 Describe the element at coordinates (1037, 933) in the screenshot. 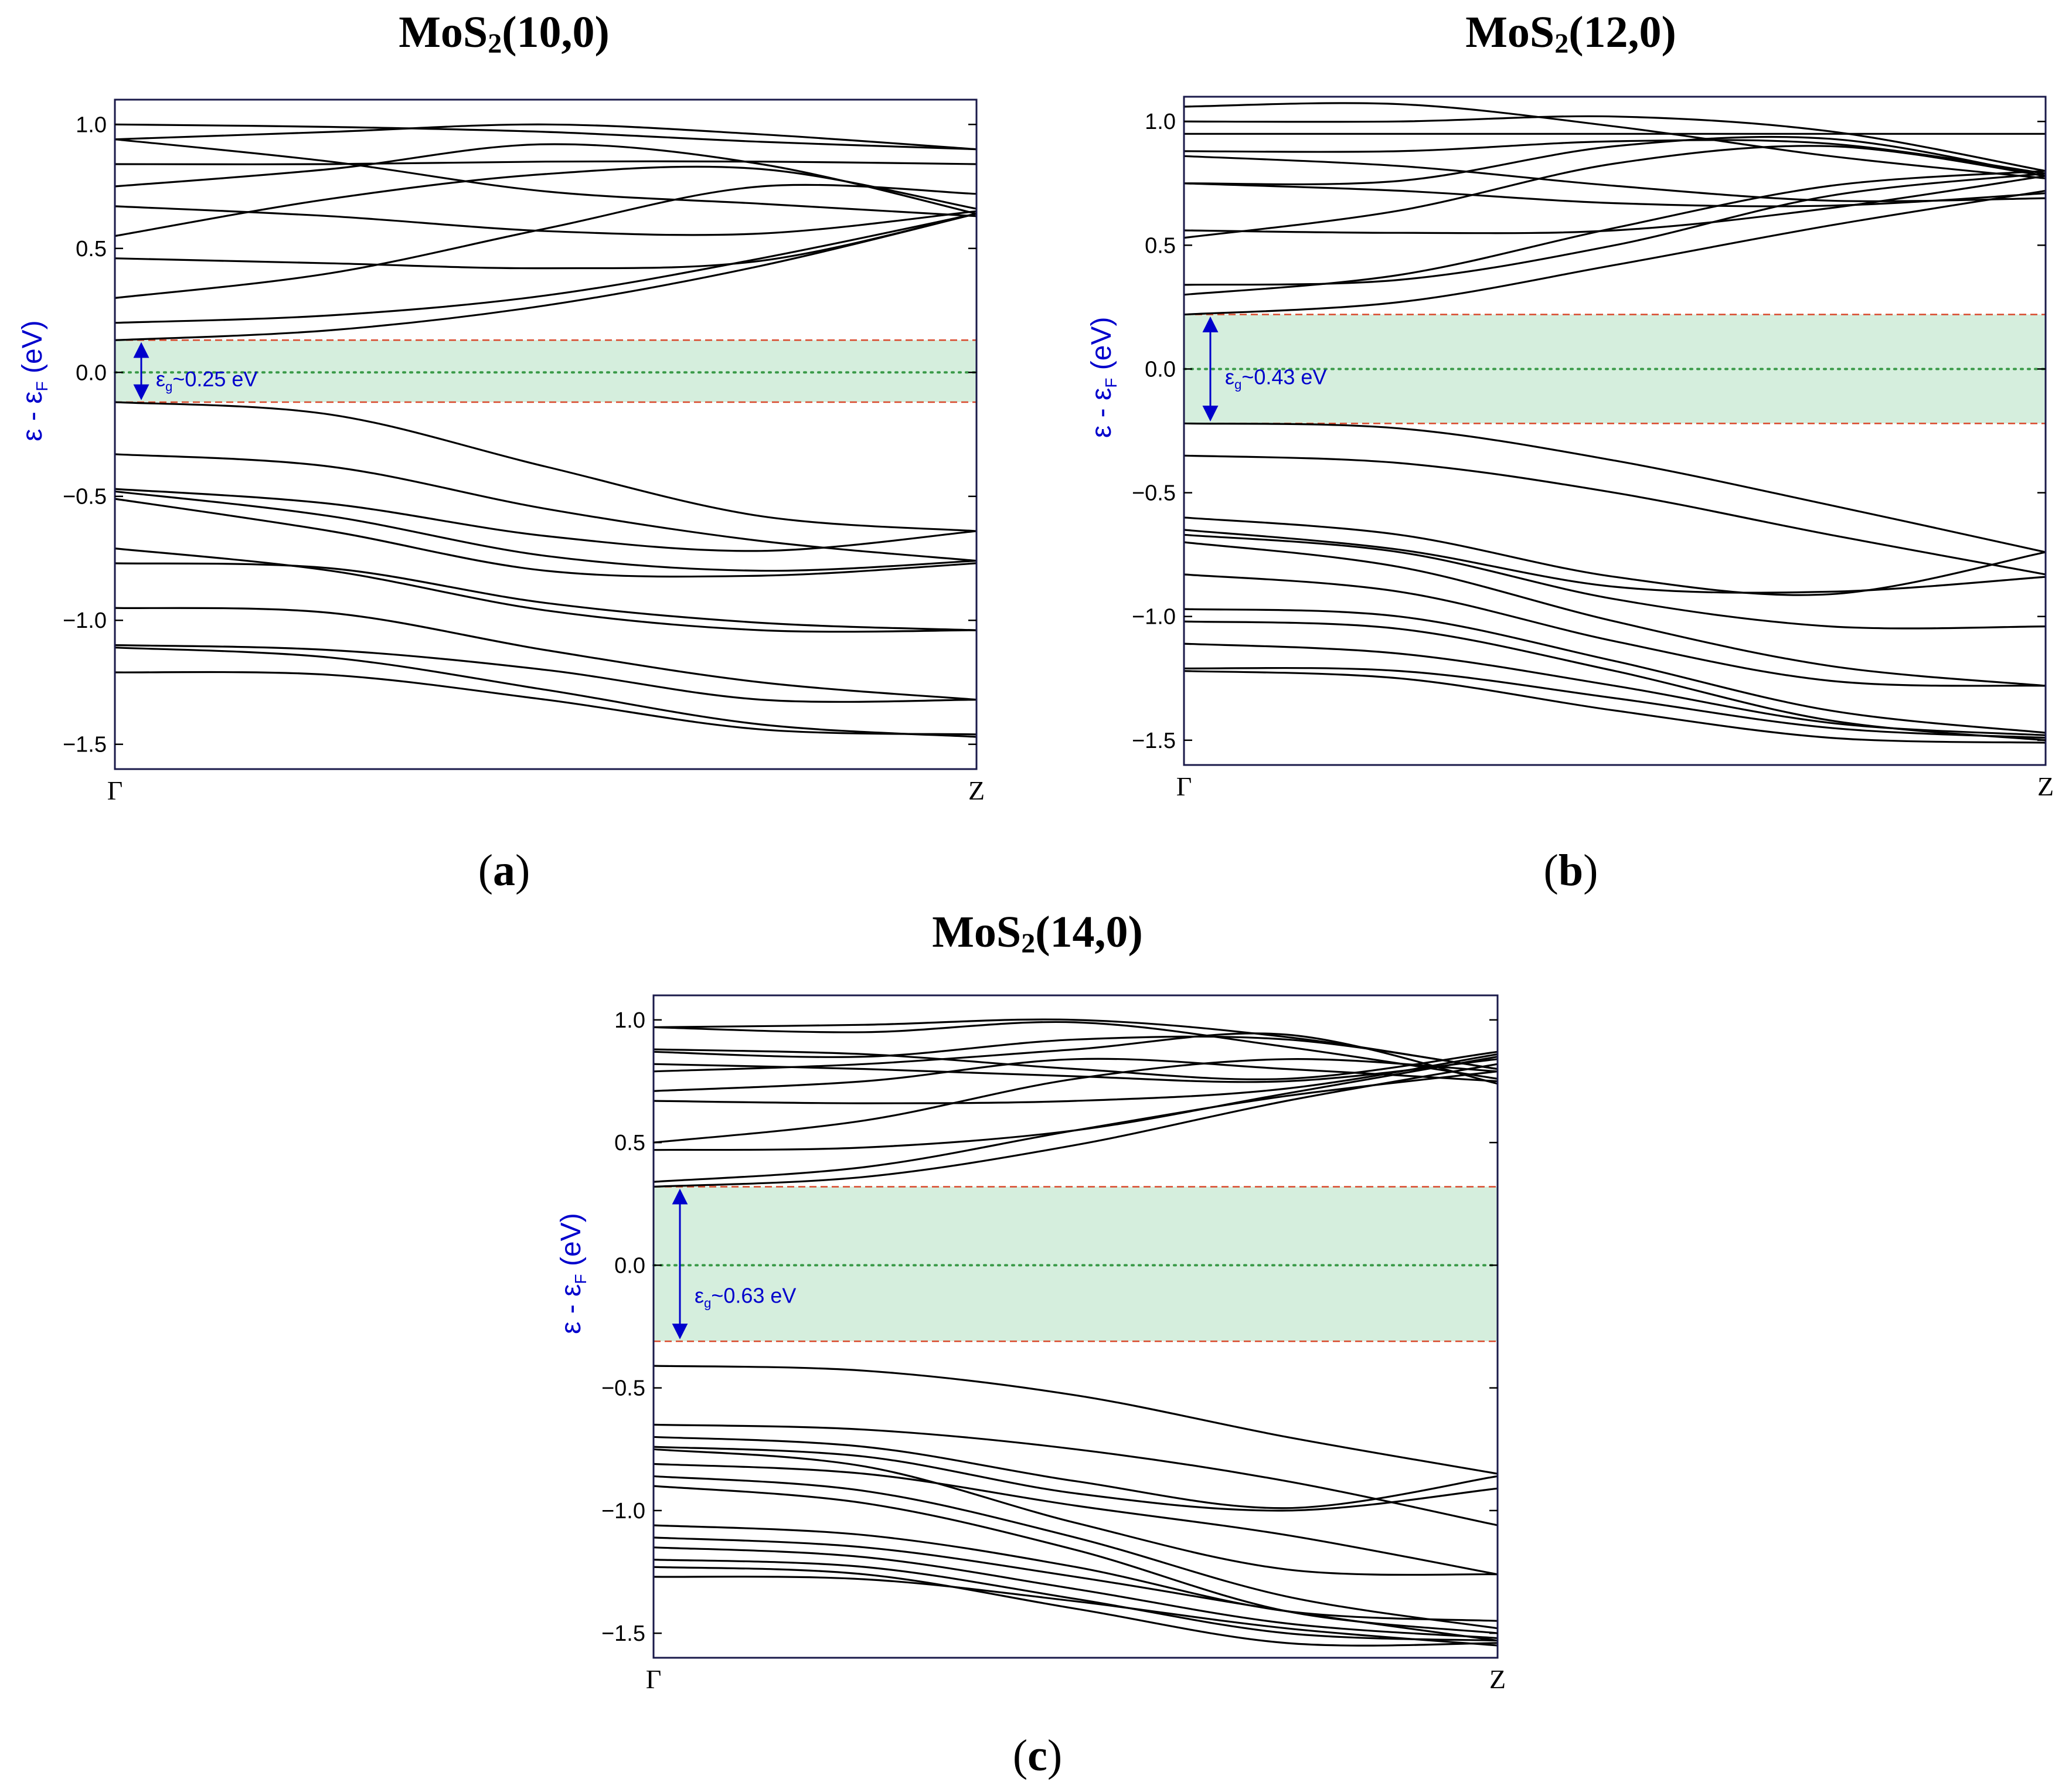

I see `panel-title: MoS2(14,0)` at that location.